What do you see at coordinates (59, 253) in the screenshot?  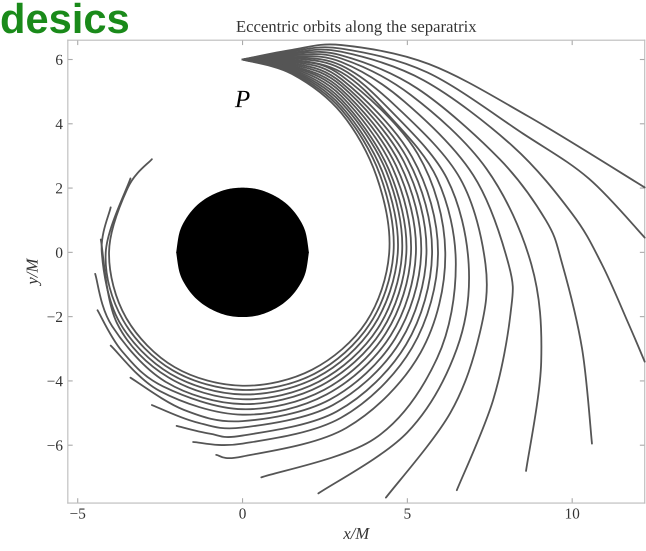 I see `y-tick-label: 0` at bounding box center [59, 253].